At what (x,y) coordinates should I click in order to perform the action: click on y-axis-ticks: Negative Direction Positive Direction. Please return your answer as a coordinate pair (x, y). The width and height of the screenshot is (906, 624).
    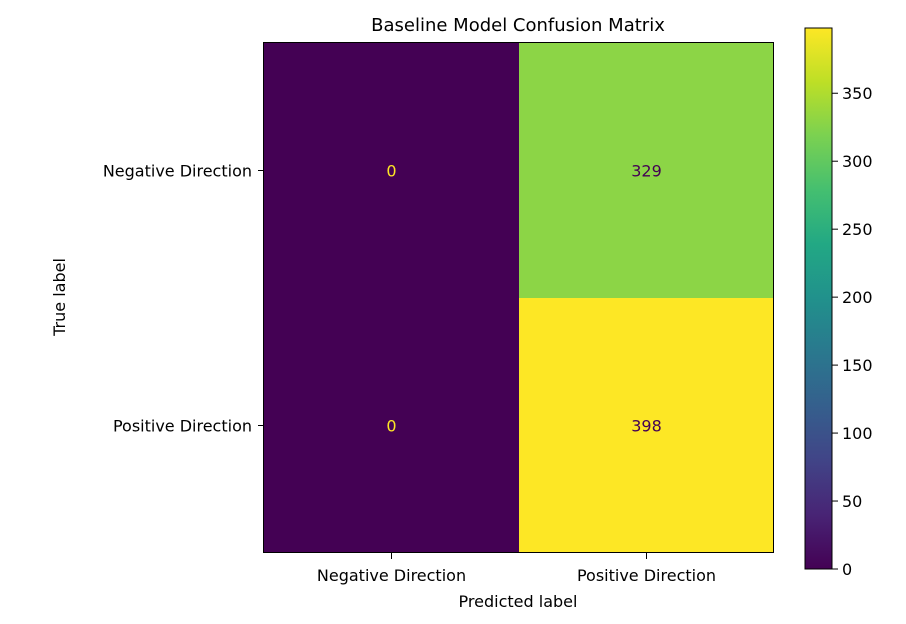
    Looking at the image, I should click on (183, 299).